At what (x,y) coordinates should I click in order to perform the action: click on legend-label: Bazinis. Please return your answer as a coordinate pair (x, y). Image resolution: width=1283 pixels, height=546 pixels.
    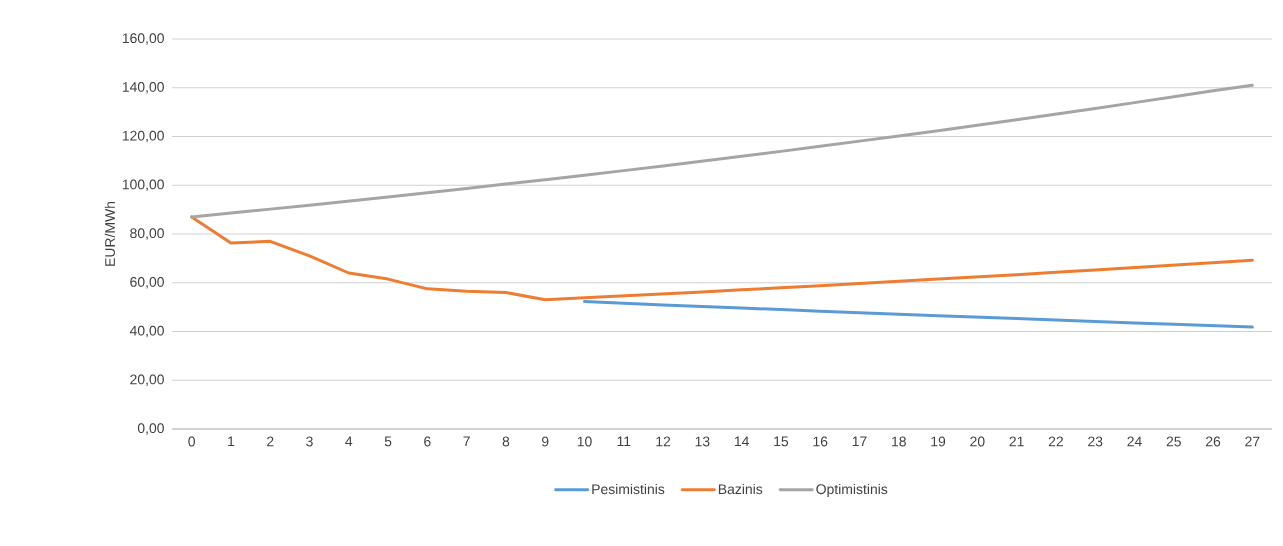
    Looking at the image, I should click on (740, 489).